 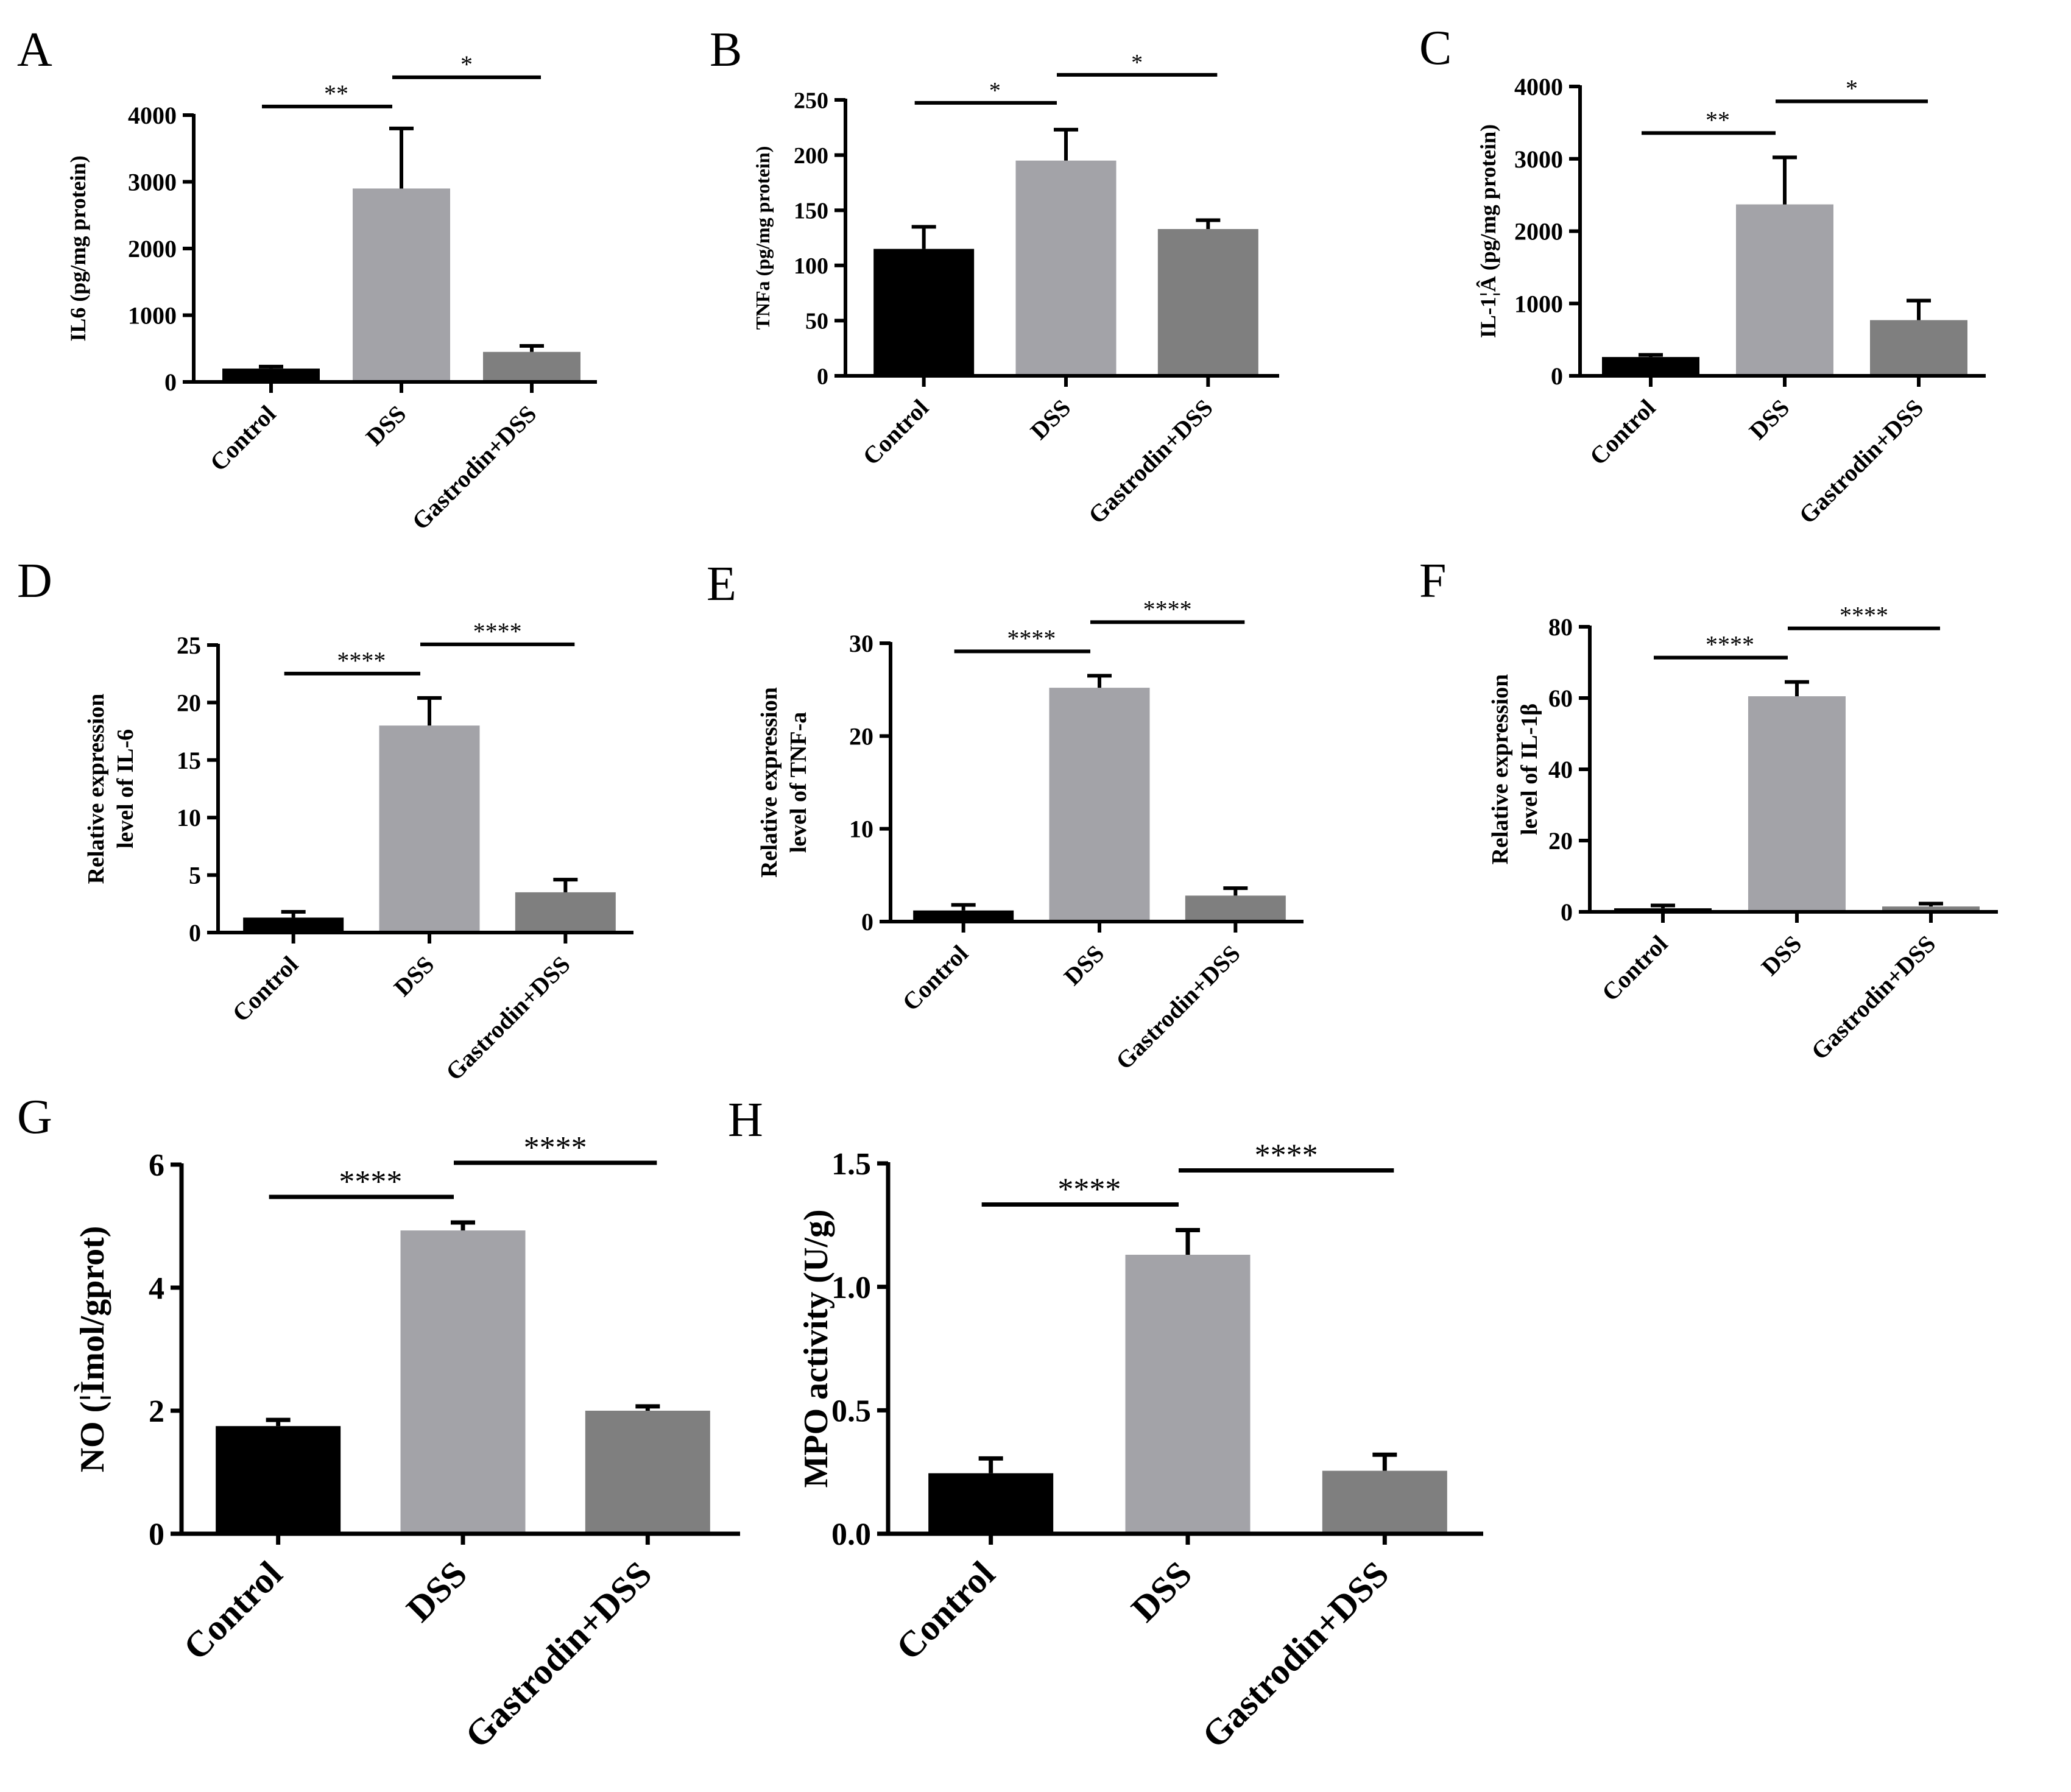 What do you see at coordinates (1435, 48) in the screenshot?
I see `panel-label: C` at bounding box center [1435, 48].